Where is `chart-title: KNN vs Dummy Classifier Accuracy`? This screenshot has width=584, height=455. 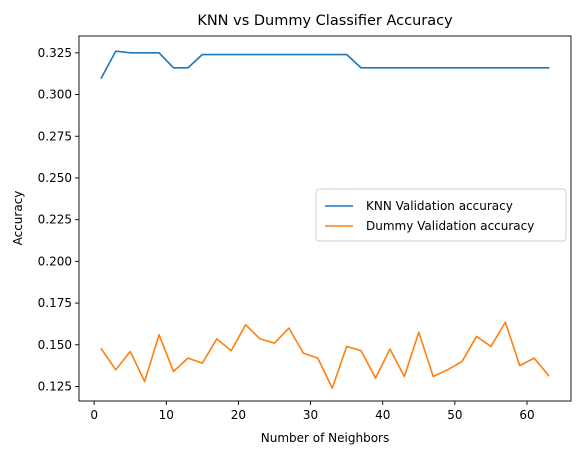 chart-title: KNN vs Dummy Classifier Accuracy is located at coordinates (325, 21).